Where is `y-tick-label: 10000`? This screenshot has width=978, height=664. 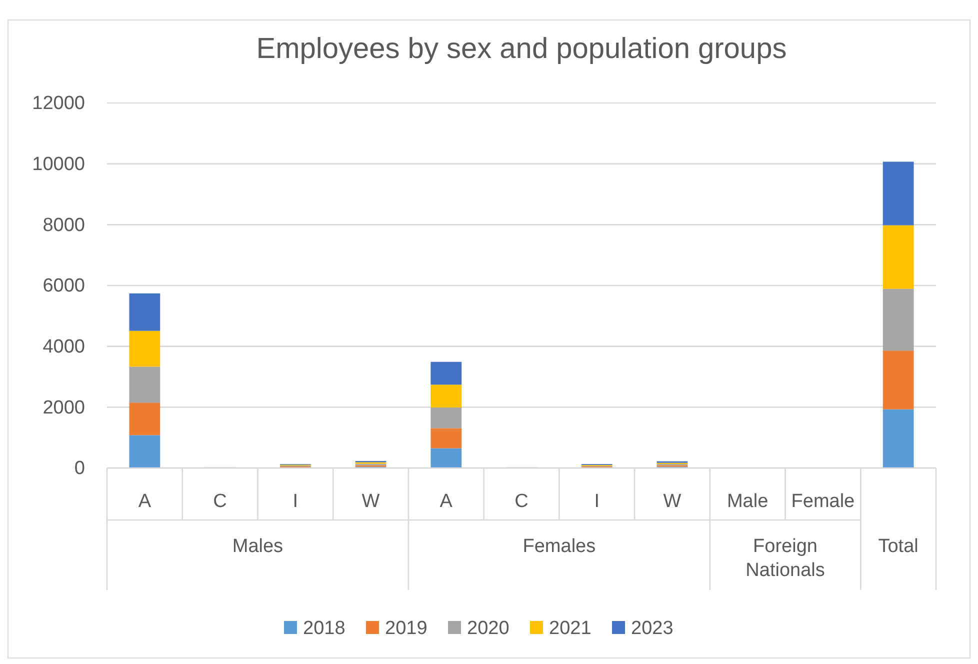
y-tick-label: 10000 is located at coordinates (58, 164).